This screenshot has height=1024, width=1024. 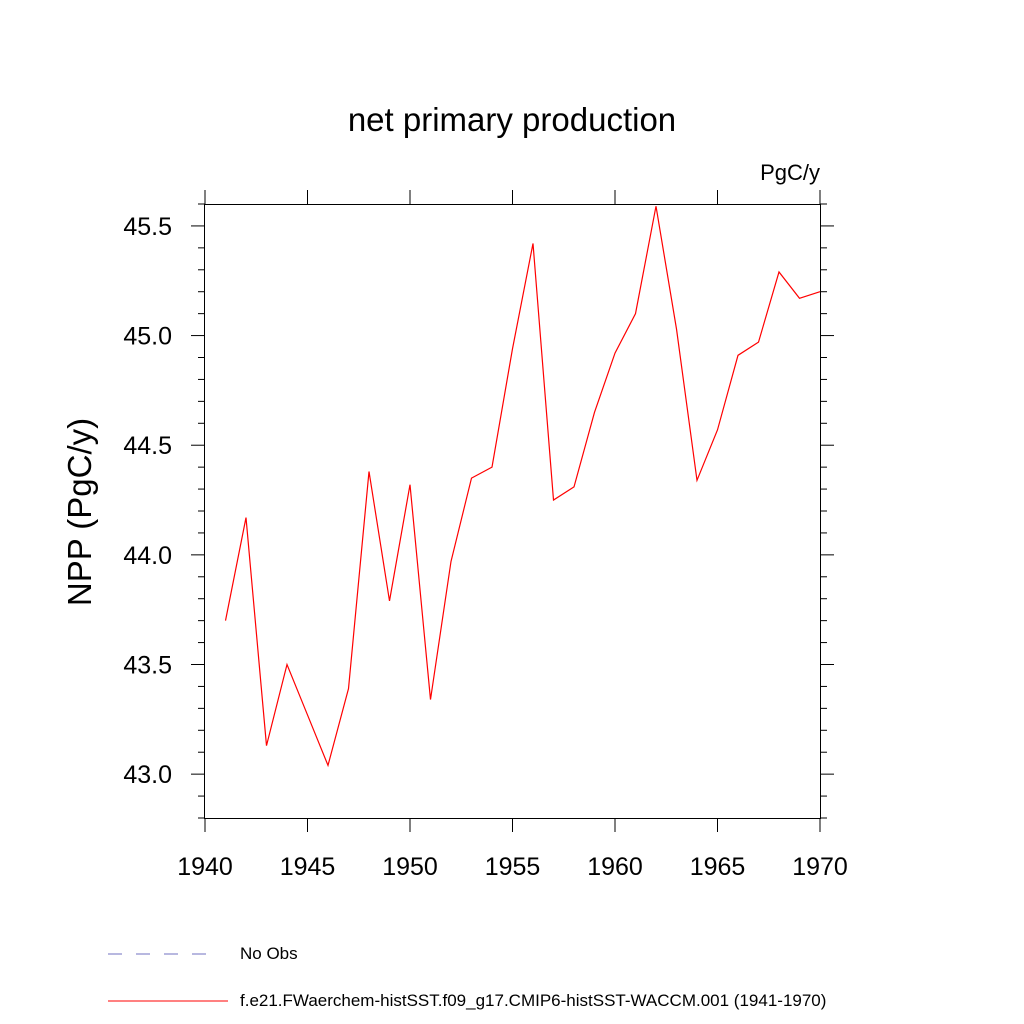 I want to click on y-tick-label: 43.0, so click(x=147, y=775).